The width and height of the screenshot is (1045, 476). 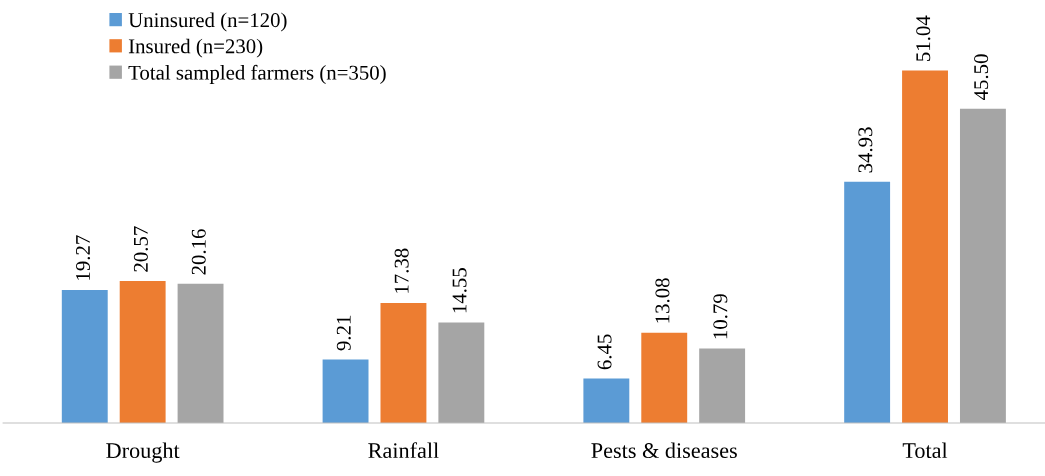 What do you see at coordinates (343, 333) in the screenshot?
I see `data-label: 9.21` at bounding box center [343, 333].